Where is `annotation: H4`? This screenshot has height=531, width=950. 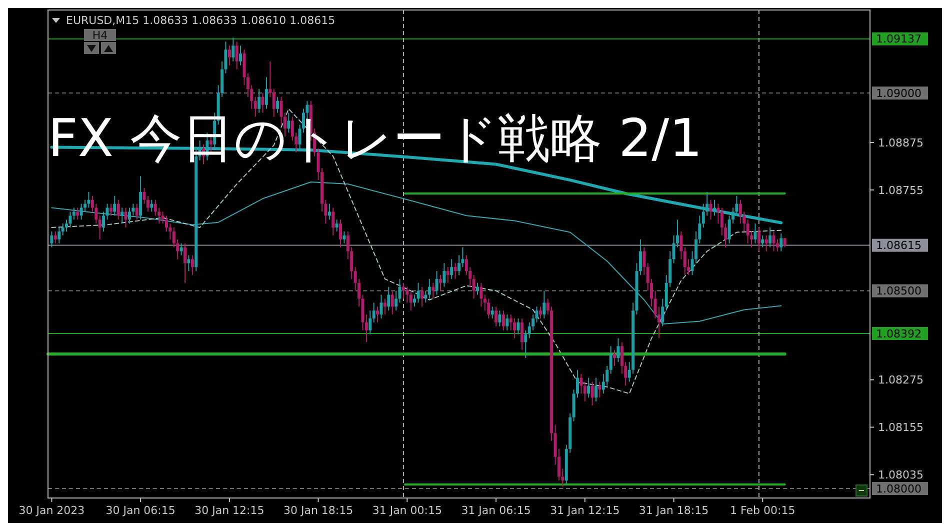 annotation: H4 is located at coordinates (100, 35).